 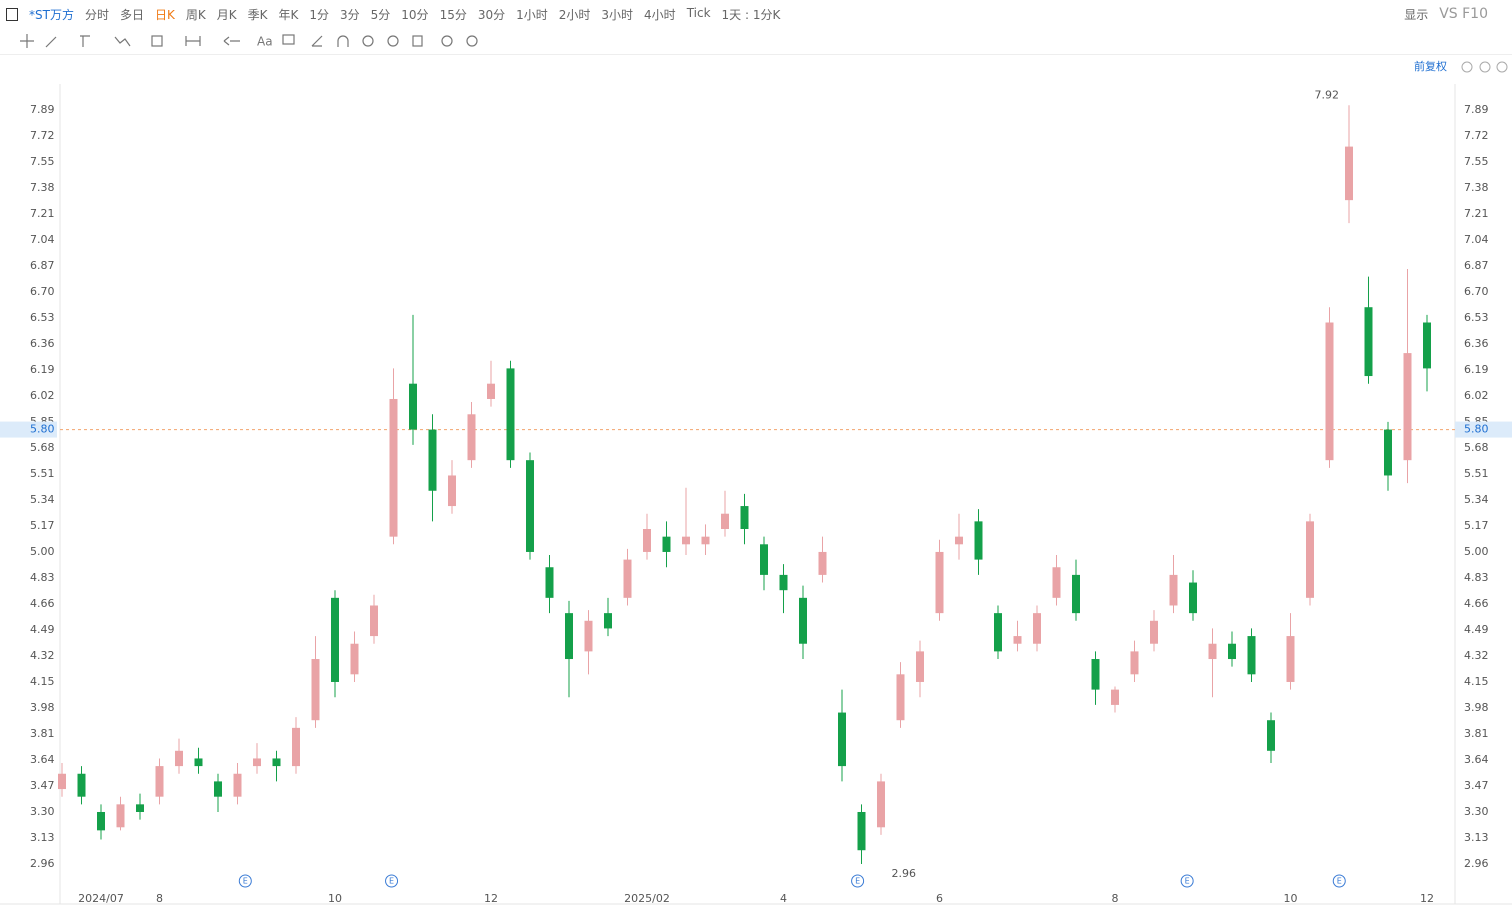 What do you see at coordinates (415, 14) in the screenshot?
I see `period-tab: 10分` at bounding box center [415, 14].